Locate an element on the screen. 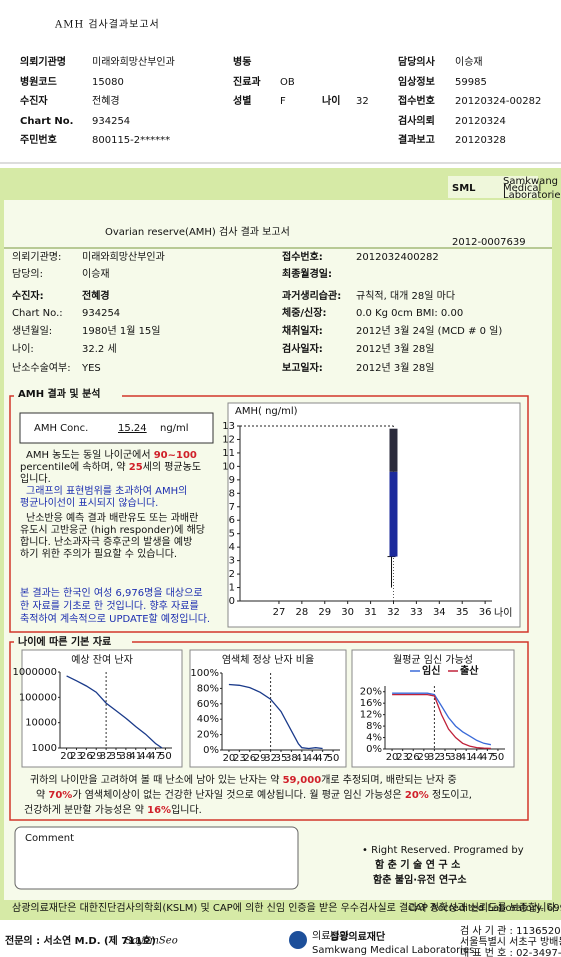  report-title: Ovarian reserve(AMH) 검사 결과 보고서 is located at coordinates (197, 232).